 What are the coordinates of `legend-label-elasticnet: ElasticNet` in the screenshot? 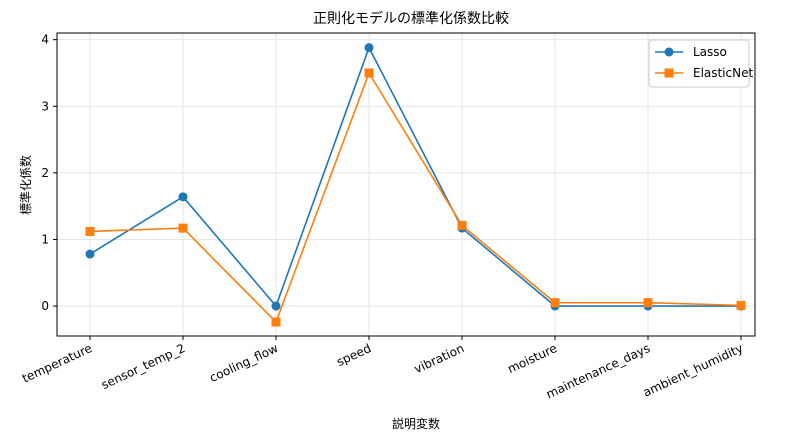 It's located at (723, 73).